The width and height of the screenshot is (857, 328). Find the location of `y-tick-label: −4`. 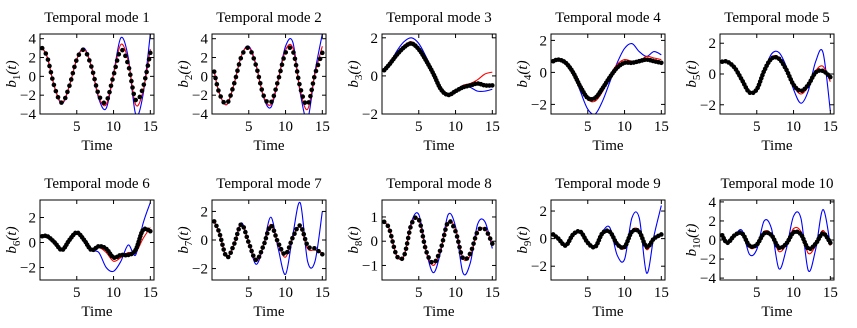

y-tick-label: −4 is located at coordinates (708, 279).